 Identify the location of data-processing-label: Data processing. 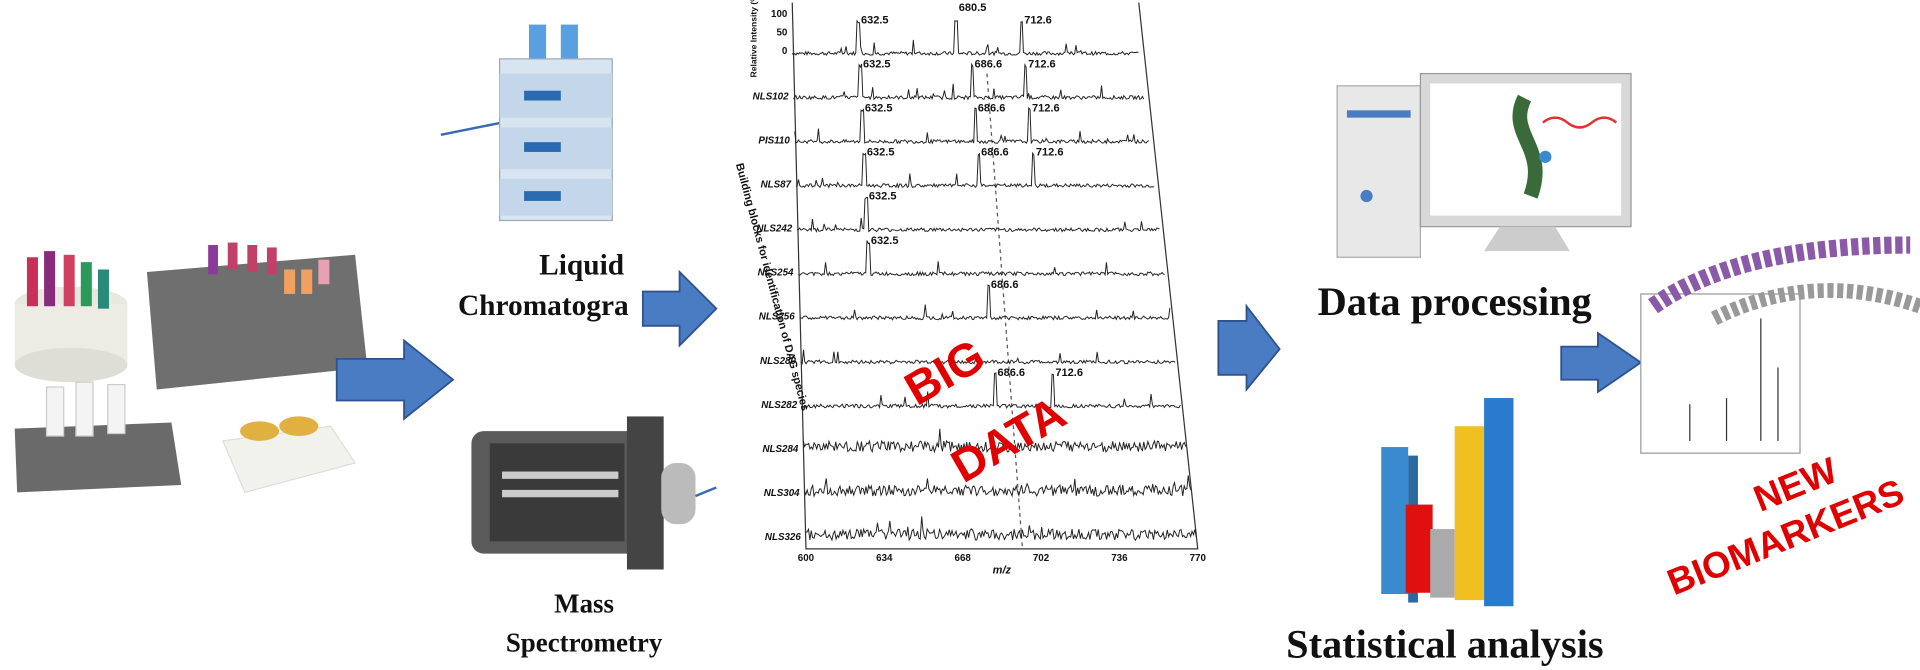
(1455, 301).